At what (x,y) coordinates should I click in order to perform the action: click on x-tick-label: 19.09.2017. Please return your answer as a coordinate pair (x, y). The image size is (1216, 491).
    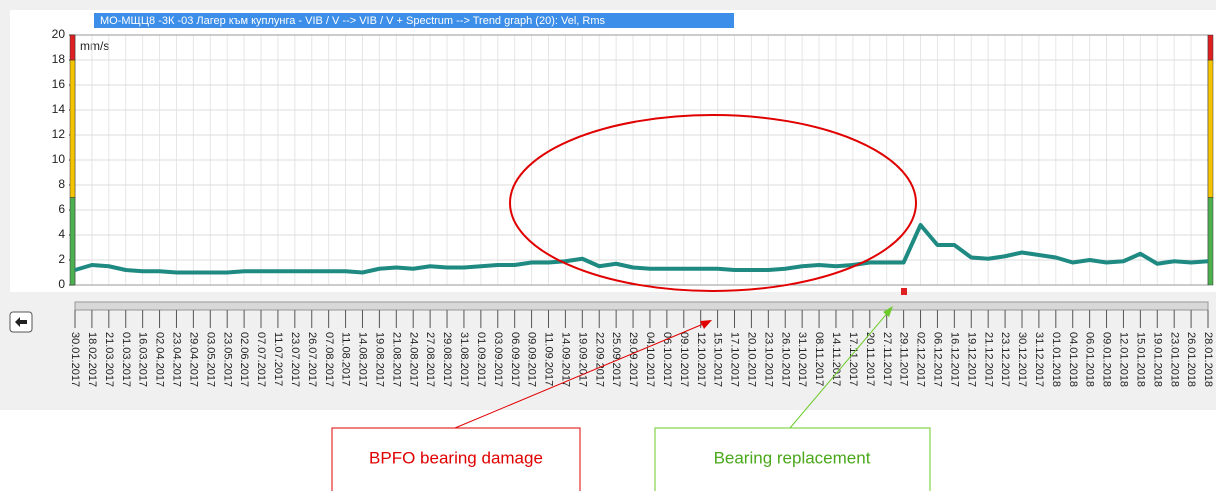
    Looking at the image, I should click on (582, 359).